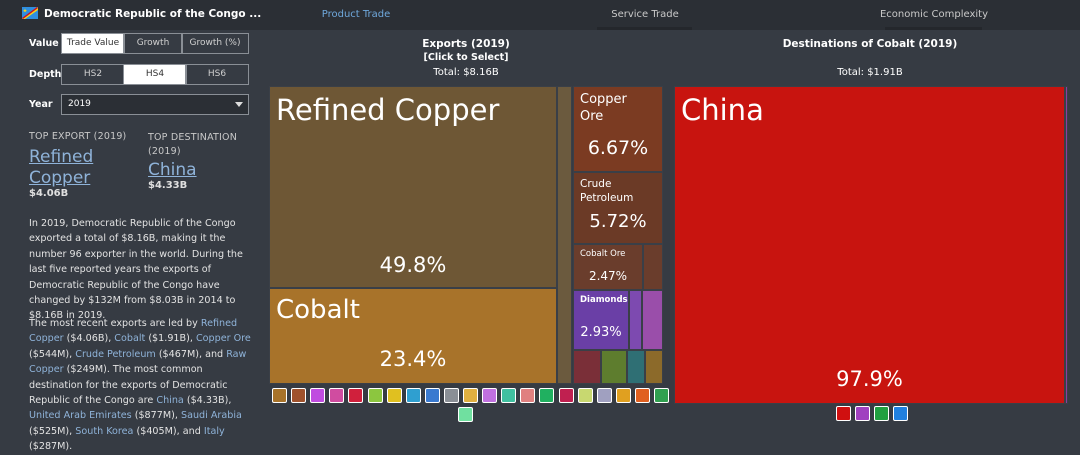 The image size is (1080, 455). I want to click on tile-label: Cobalt Ore, so click(603, 254).